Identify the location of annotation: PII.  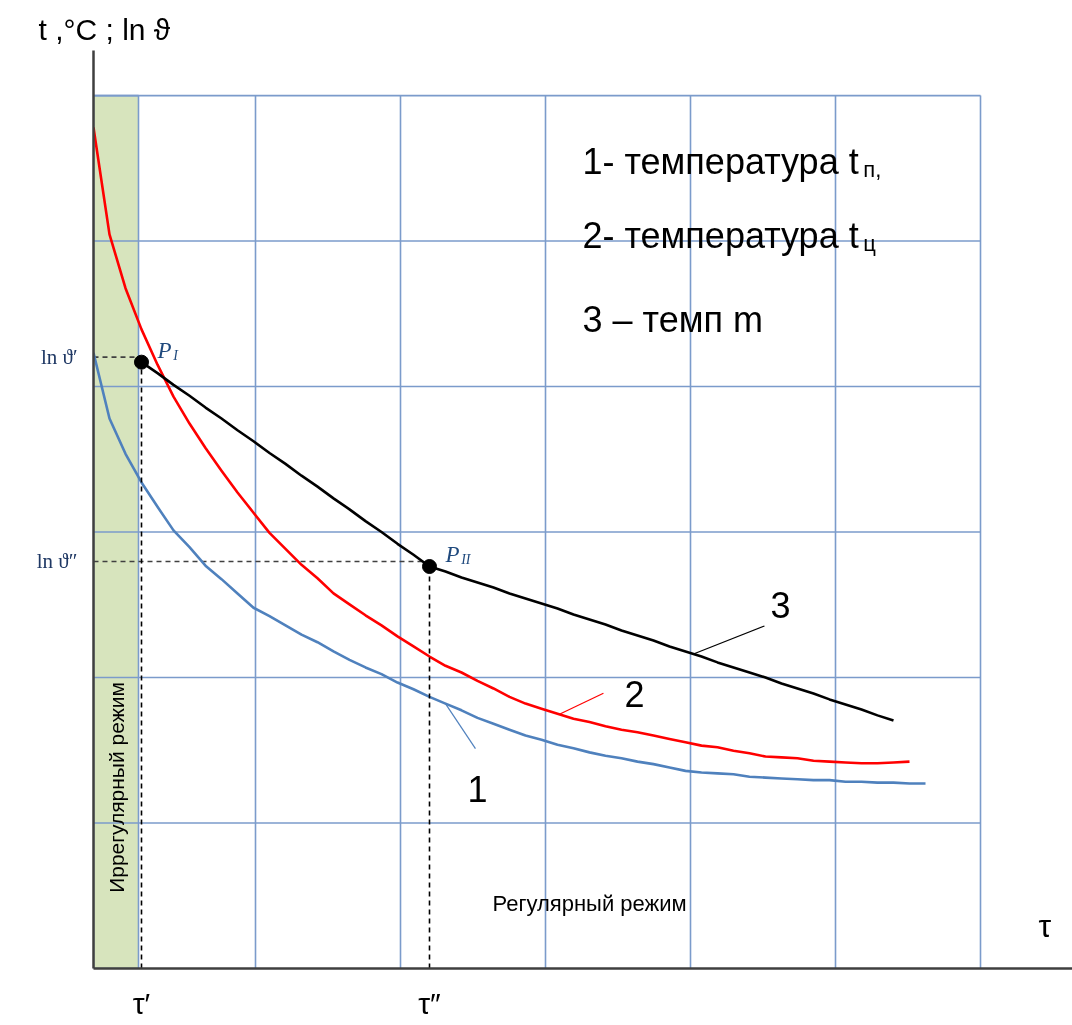
(458, 555).